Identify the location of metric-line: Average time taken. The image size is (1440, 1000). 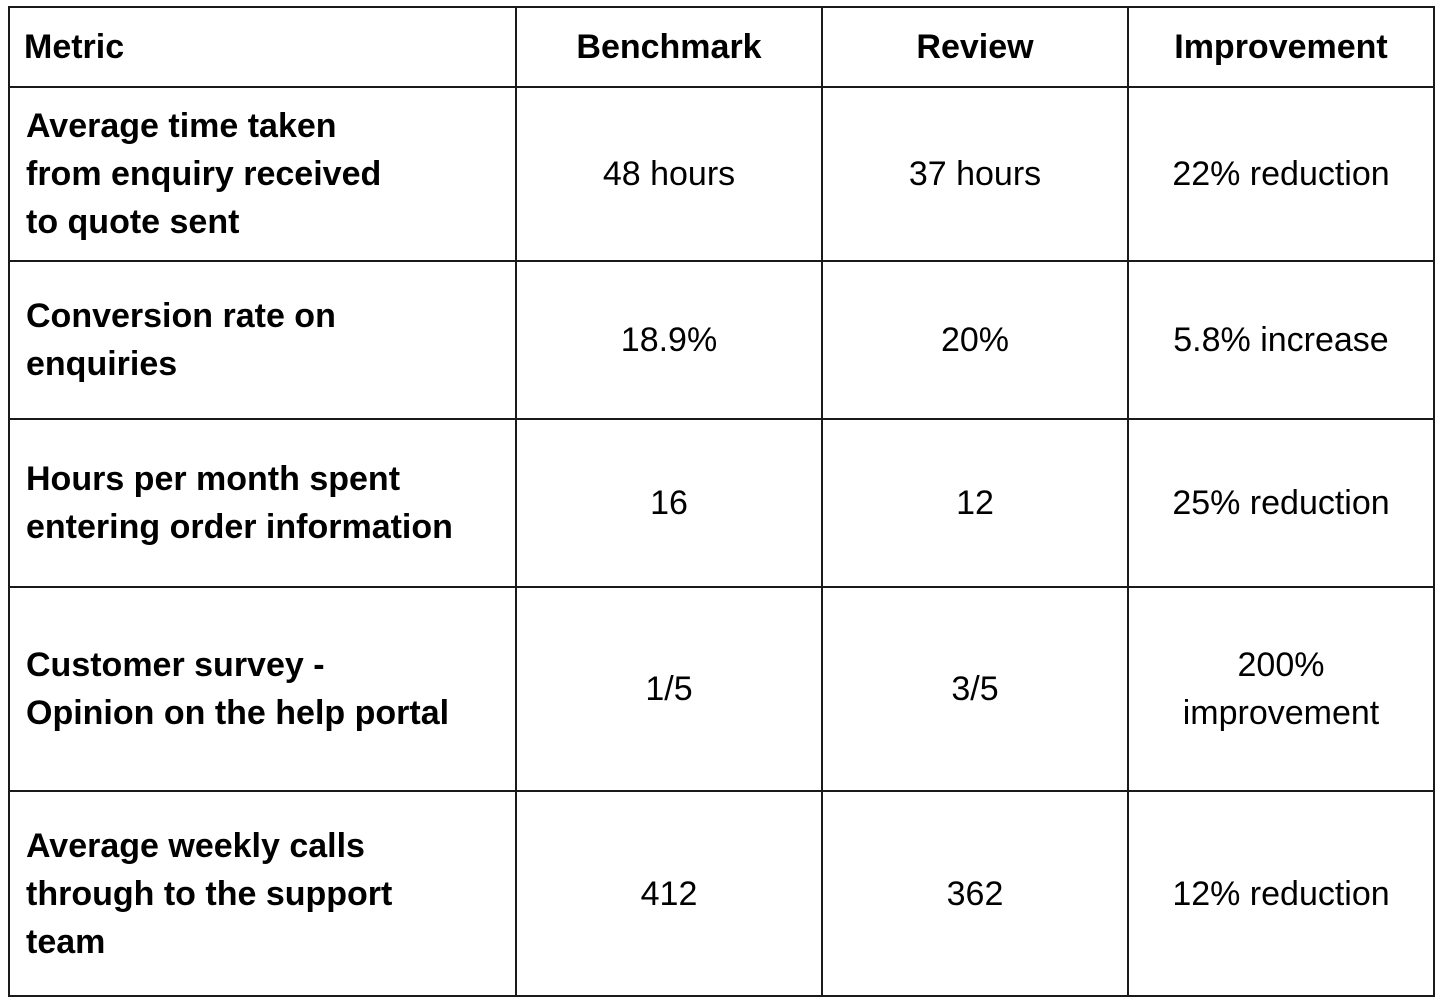
(181, 126).